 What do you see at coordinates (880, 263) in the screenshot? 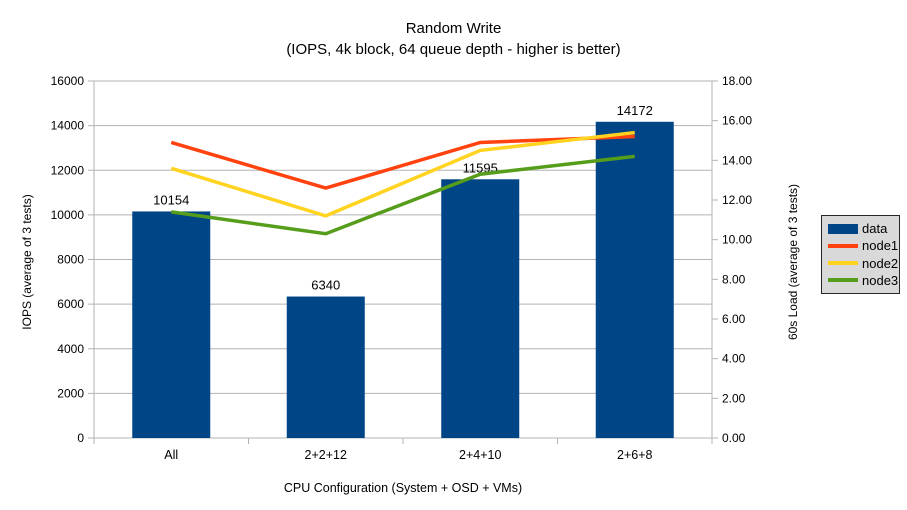
I see `legend-label: node2` at bounding box center [880, 263].